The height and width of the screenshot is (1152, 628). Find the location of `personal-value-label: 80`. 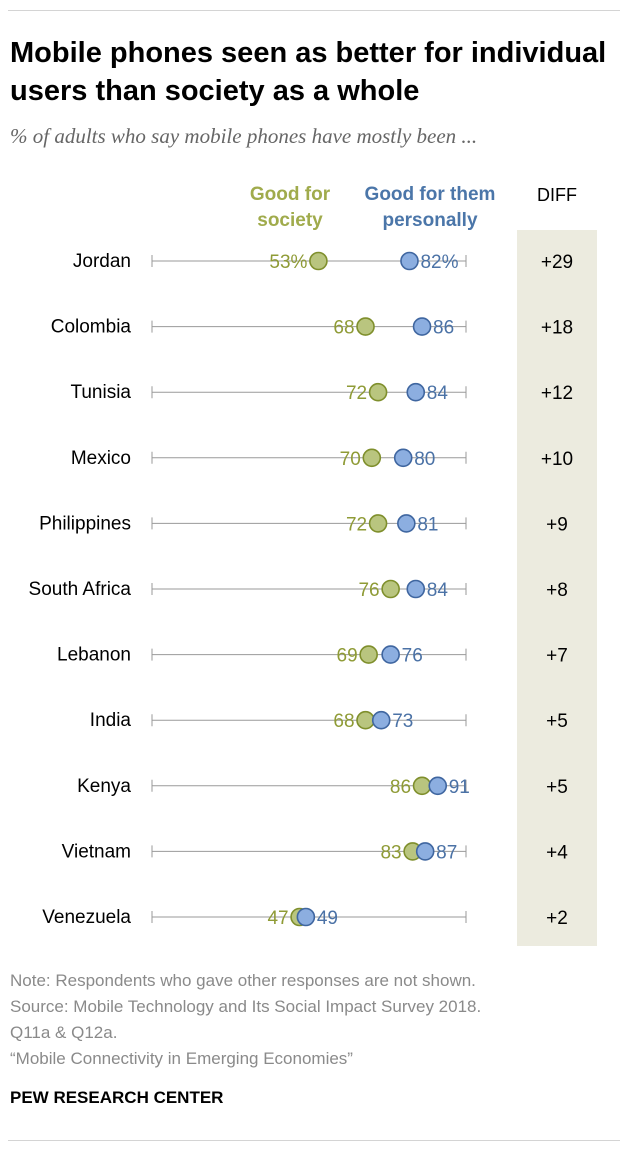

personal-value-label: 80 is located at coordinates (424, 459).